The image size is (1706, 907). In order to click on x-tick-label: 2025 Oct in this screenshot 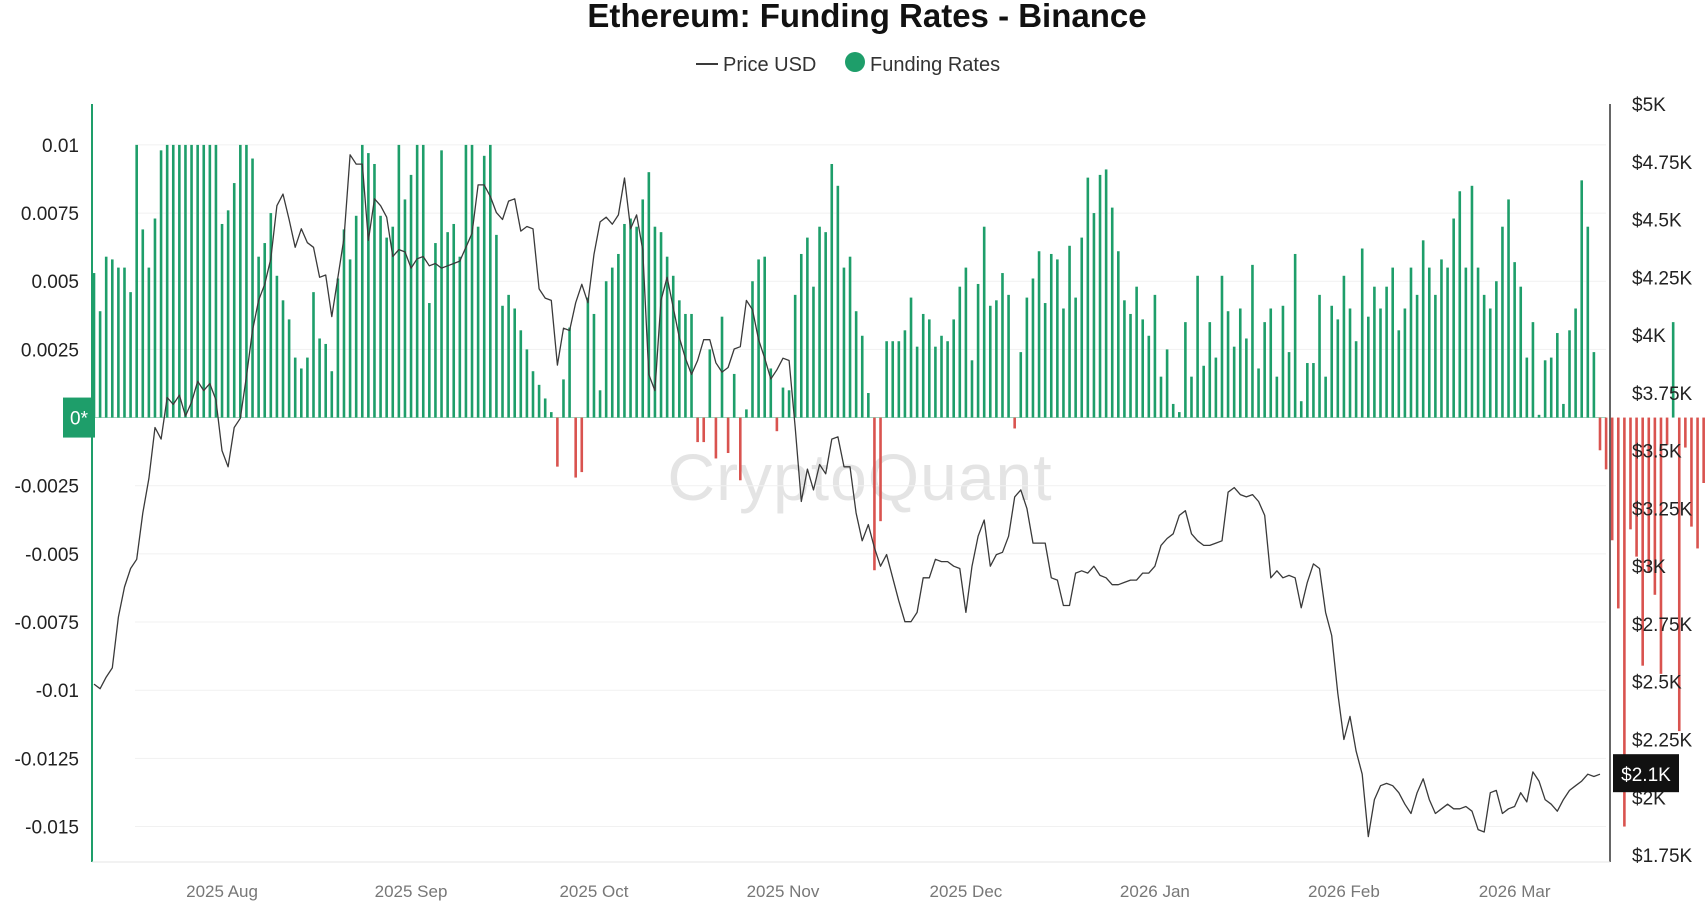, I will do `click(593, 891)`.